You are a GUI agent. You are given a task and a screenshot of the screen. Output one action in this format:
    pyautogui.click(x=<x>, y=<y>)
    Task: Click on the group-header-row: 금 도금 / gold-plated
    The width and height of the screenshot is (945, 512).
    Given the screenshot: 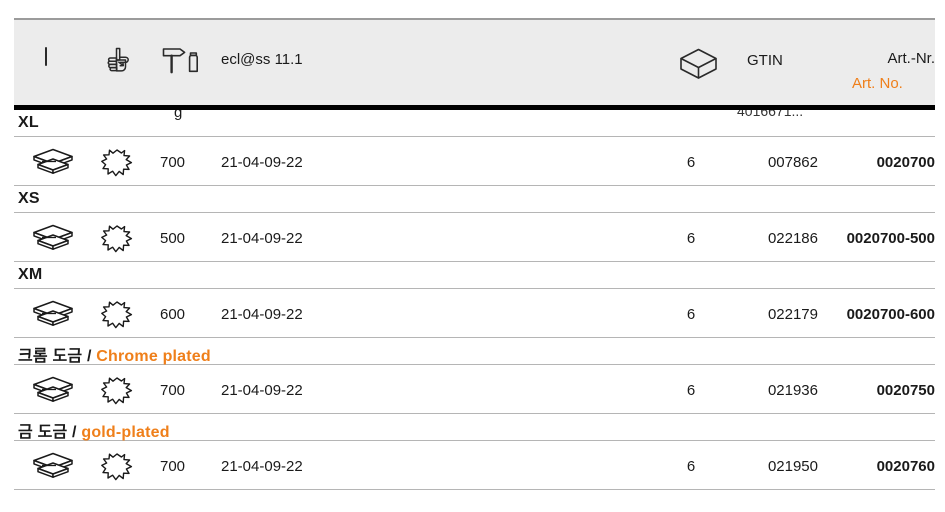 What is the action you would take?
    pyautogui.click(x=474, y=427)
    